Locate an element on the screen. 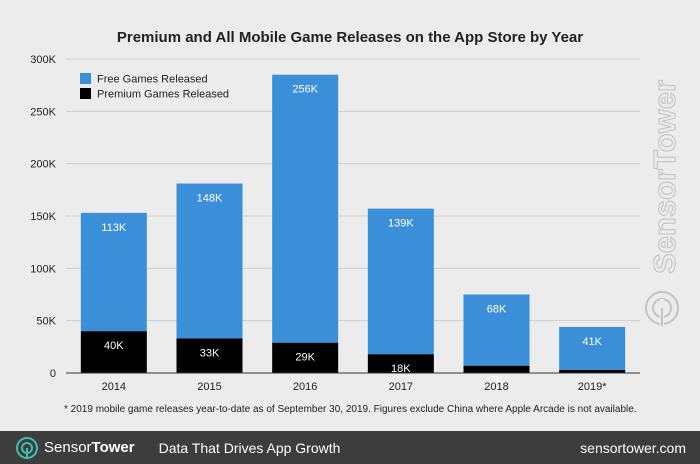 The height and width of the screenshot is (464, 700). y-tick-label: 200K is located at coordinates (43, 165).